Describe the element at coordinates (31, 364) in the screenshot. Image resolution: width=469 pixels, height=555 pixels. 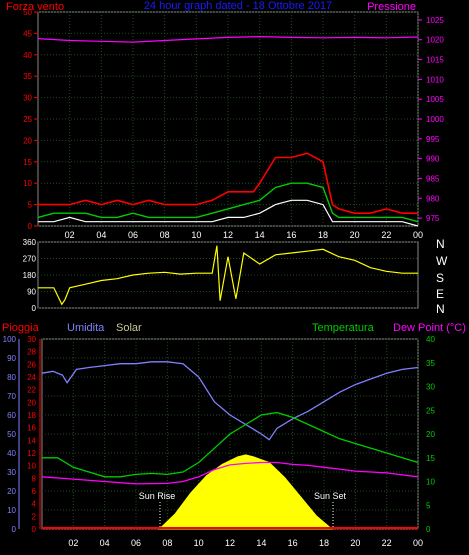
I see `rain-y-tick-label: 26` at that location.